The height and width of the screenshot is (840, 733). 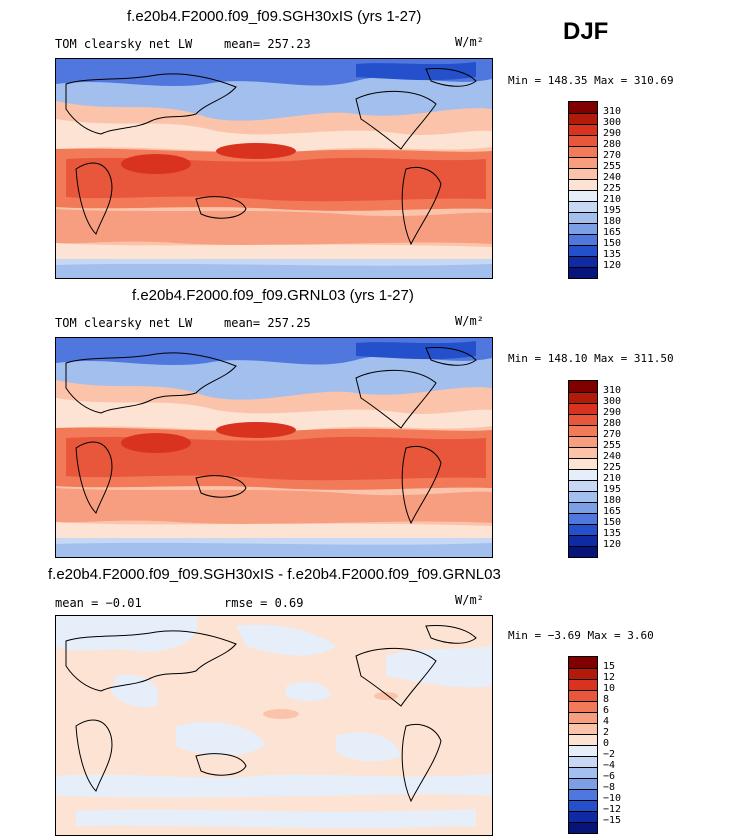 I want to click on colorbar-label: 195, so click(x=612, y=210).